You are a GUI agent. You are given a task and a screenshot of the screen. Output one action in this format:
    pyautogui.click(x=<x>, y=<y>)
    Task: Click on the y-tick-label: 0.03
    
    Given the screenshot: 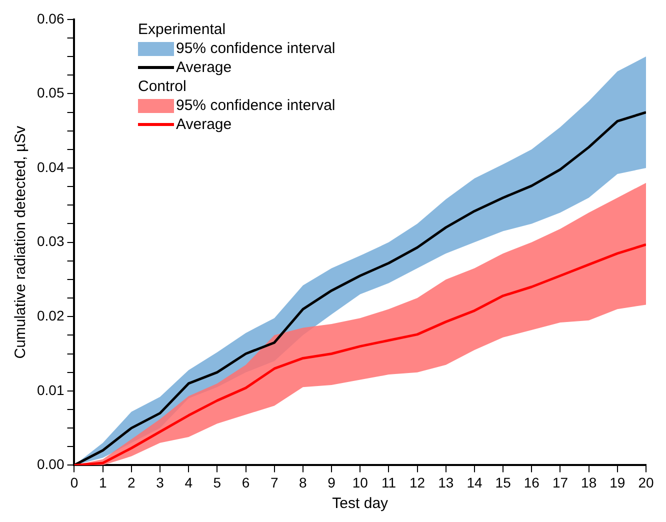 What is the action you would take?
    pyautogui.click(x=50, y=241)
    